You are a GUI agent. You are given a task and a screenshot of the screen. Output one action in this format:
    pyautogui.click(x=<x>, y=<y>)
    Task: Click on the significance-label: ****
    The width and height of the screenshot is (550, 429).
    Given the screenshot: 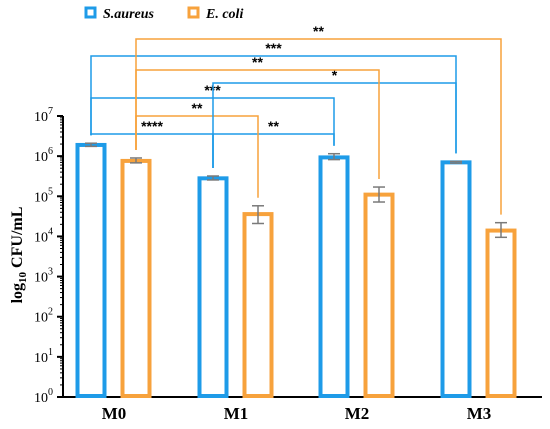 What is the action you would take?
    pyautogui.click(x=152, y=126)
    